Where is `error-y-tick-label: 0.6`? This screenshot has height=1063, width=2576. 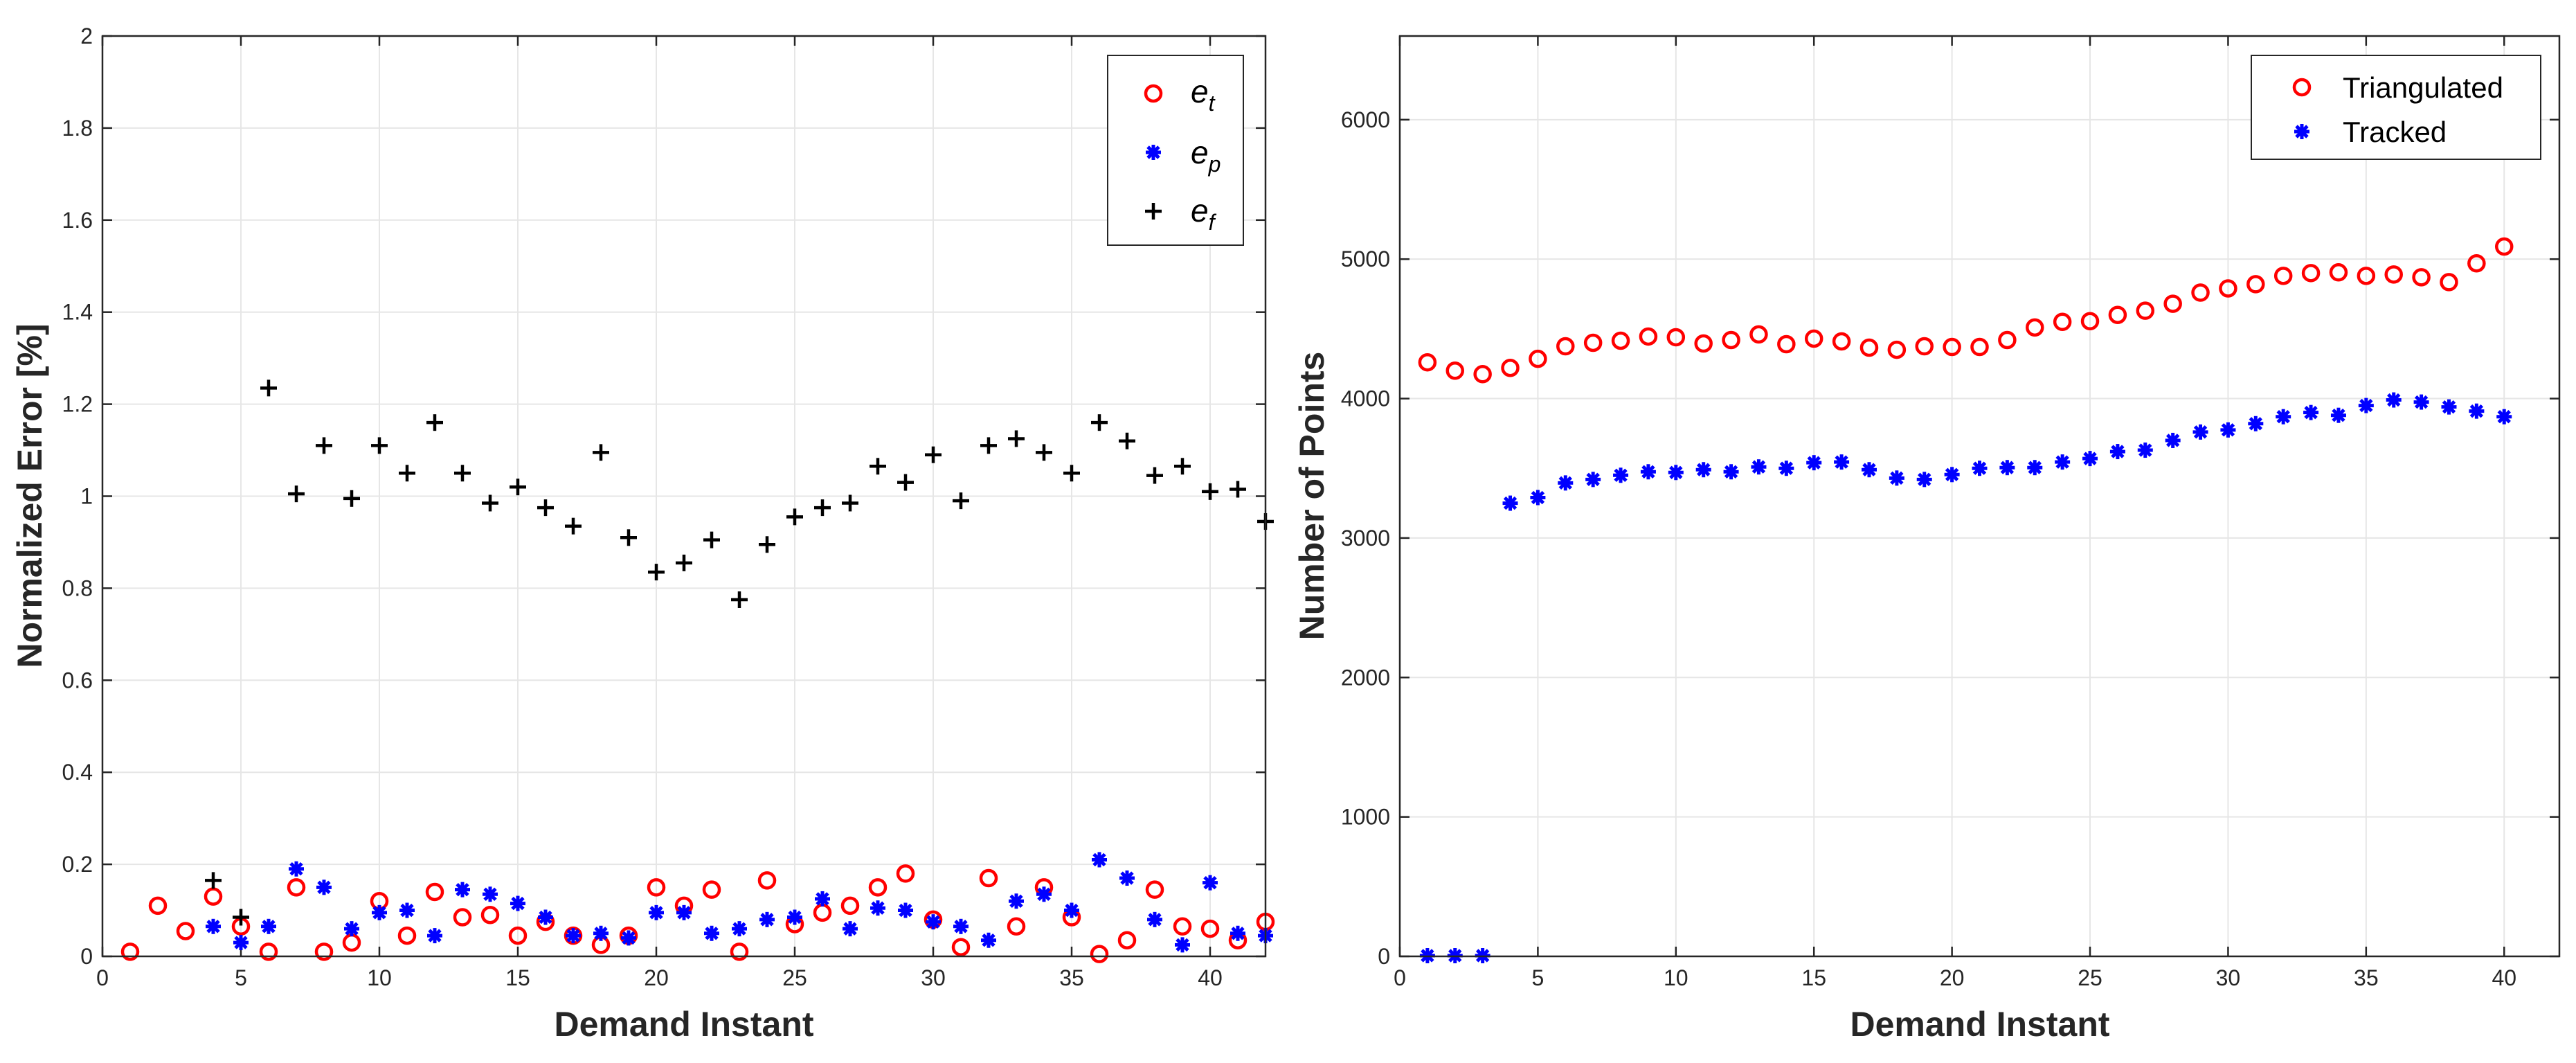 error-y-tick-label: 0.6 is located at coordinates (77, 680).